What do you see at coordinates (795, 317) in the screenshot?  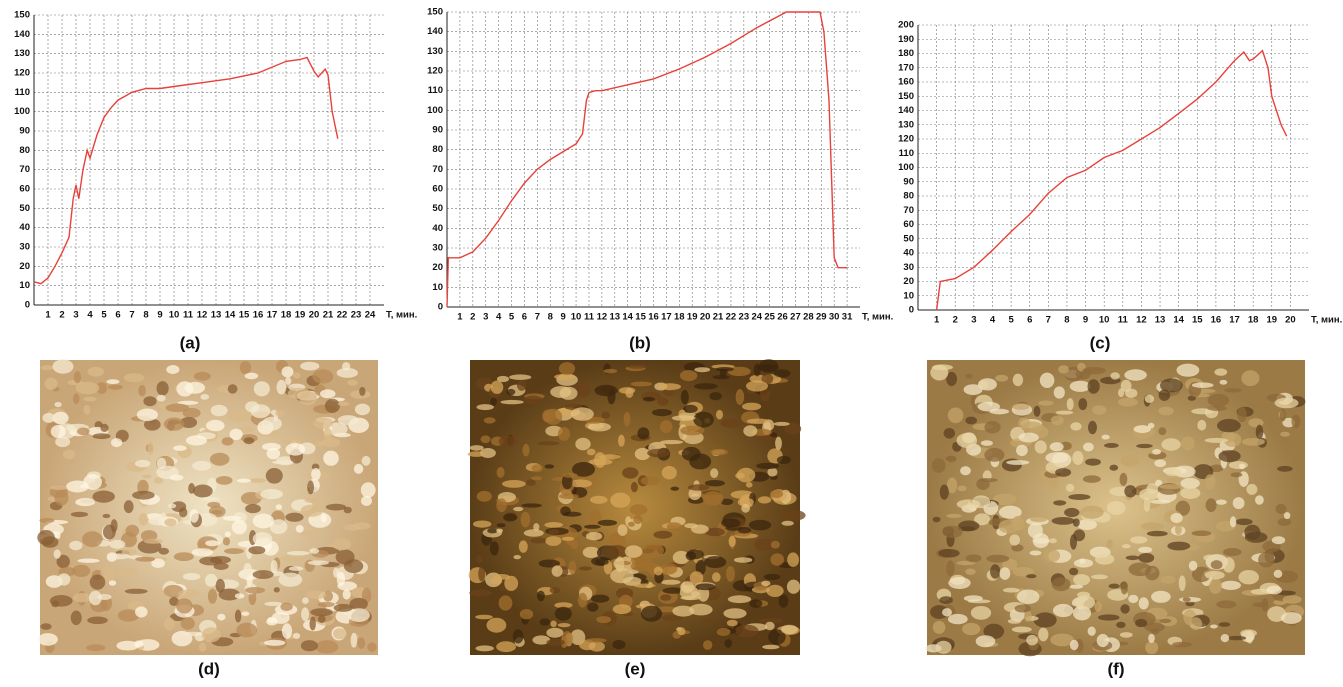 I see `x-tick-label: 27` at bounding box center [795, 317].